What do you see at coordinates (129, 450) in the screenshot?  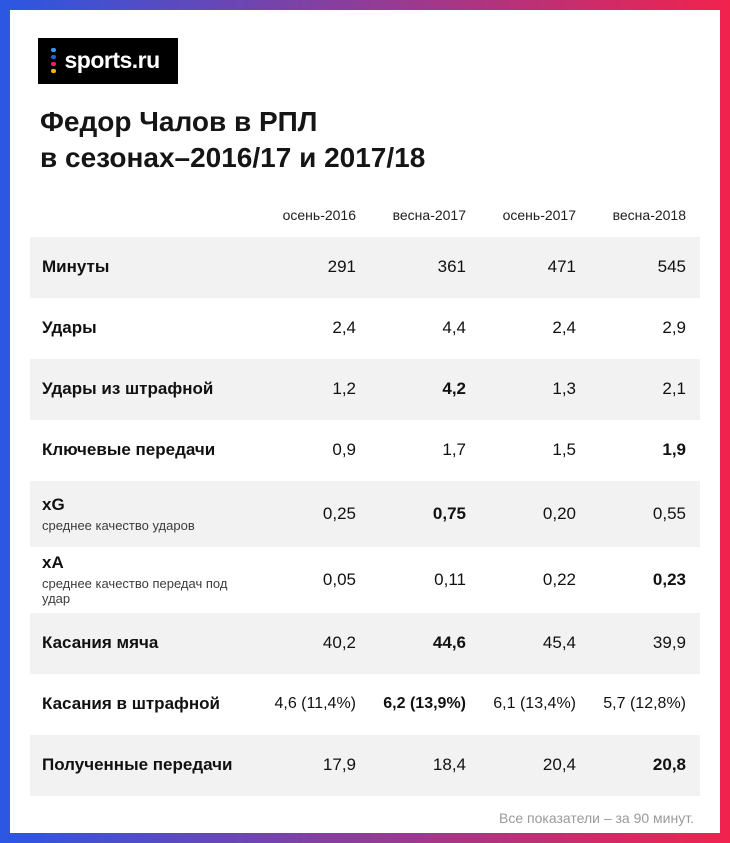 I see `stat-label: Ключевые передачи` at bounding box center [129, 450].